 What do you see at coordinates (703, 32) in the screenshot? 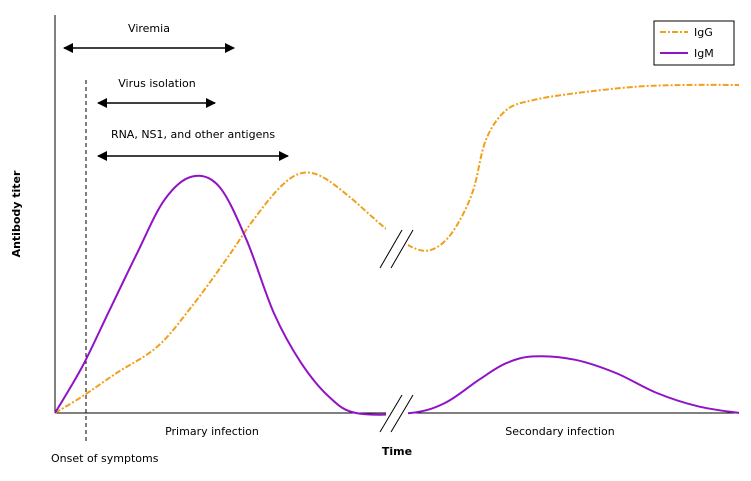
I see `legend-label-igg: IgG` at bounding box center [703, 32].